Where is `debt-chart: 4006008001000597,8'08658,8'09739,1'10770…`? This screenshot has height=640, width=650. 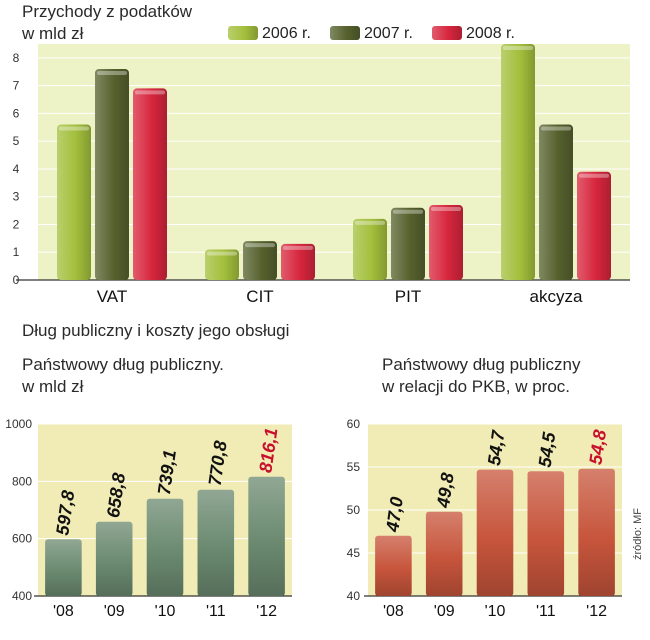
debt-chart: 4006008001000597,8'08658,8'09739,1'10770… is located at coordinates (148, 518).